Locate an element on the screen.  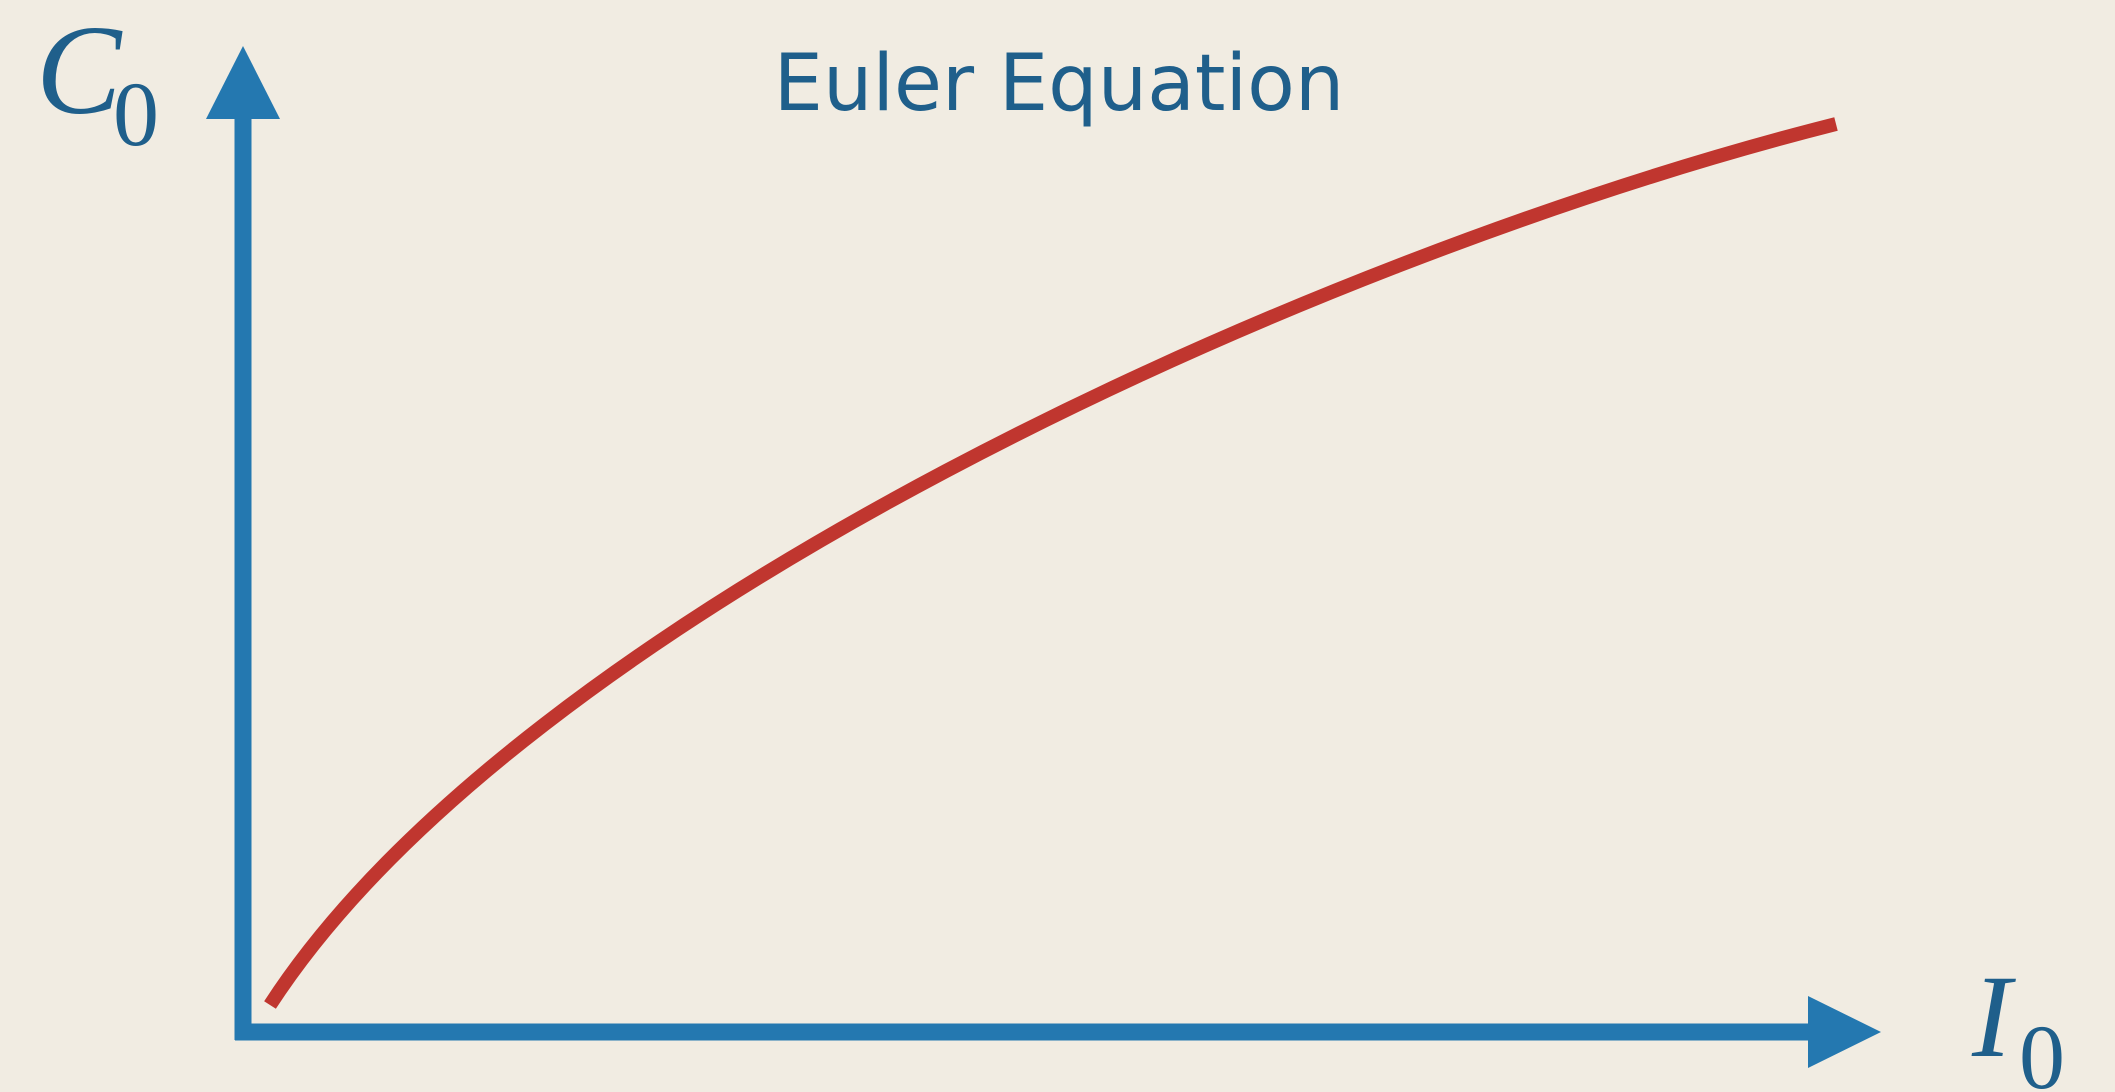
x-axis-arrow is located at coordinates (1844, 1032).